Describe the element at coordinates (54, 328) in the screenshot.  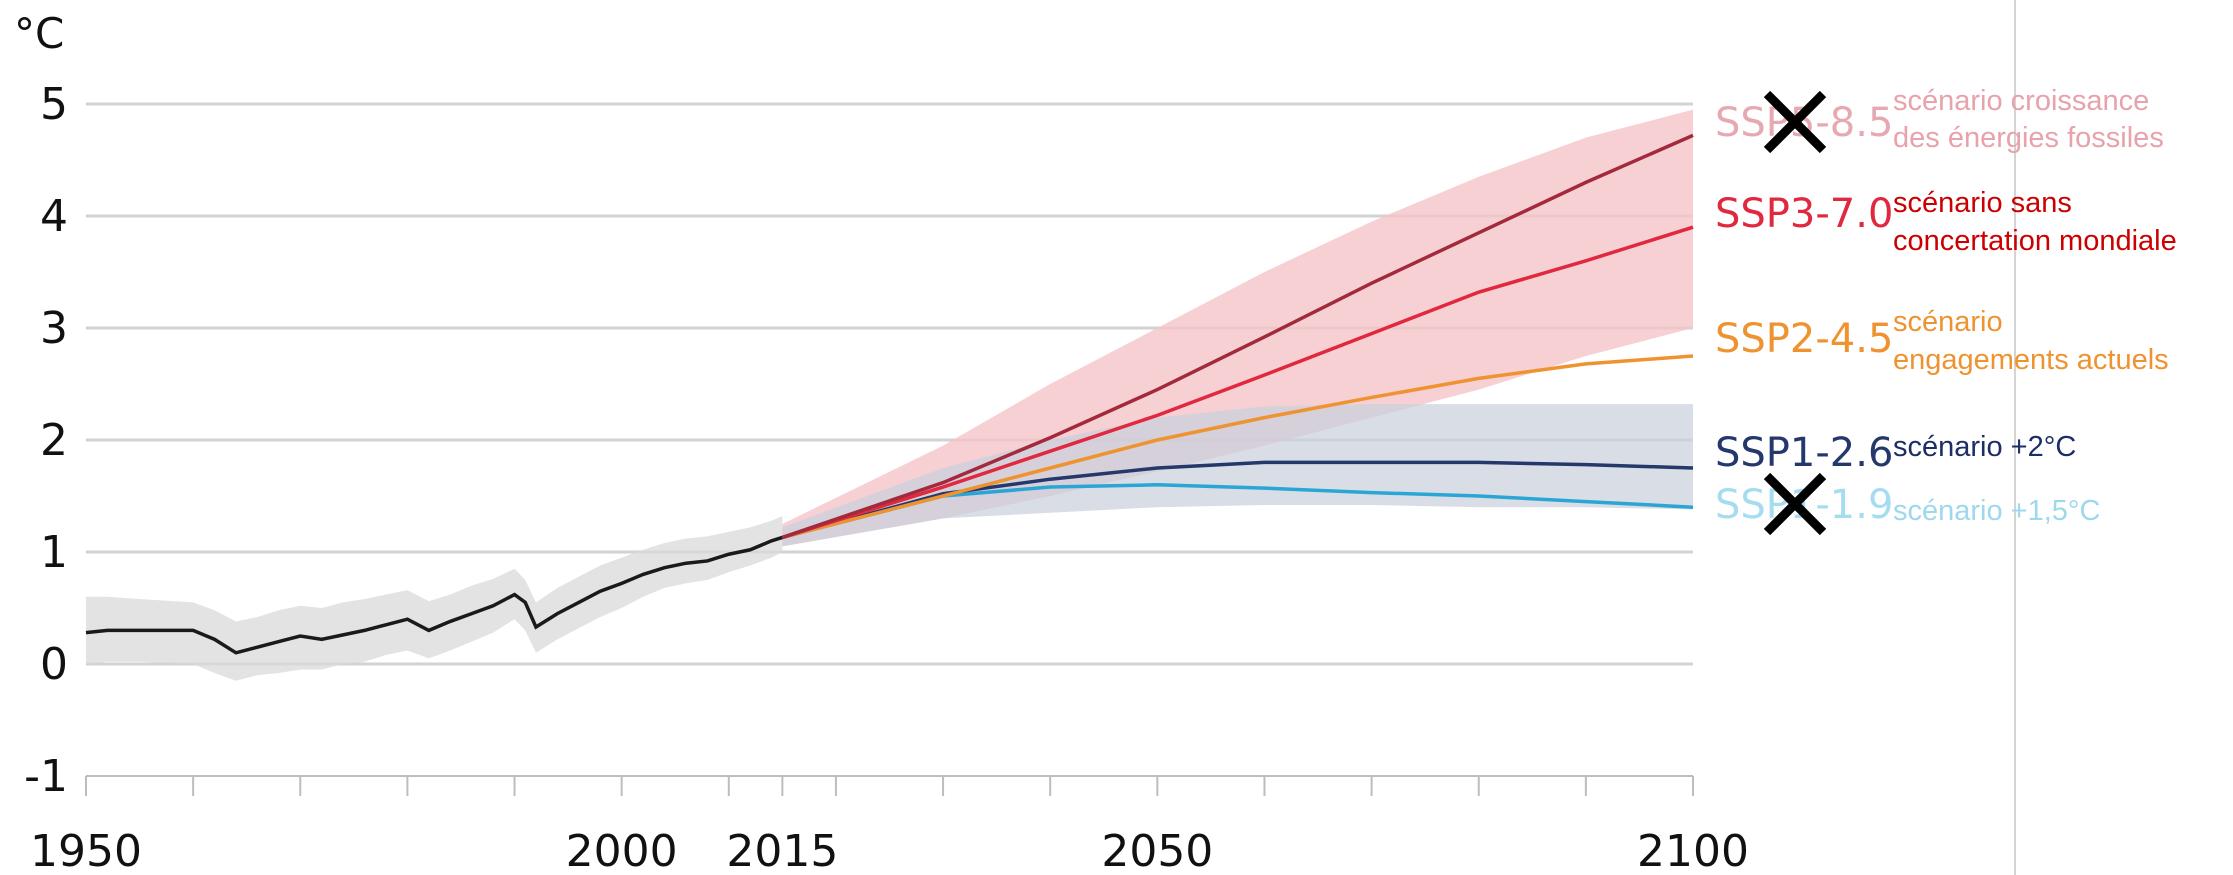
I see `y-tick-label-3: 3` at that location.